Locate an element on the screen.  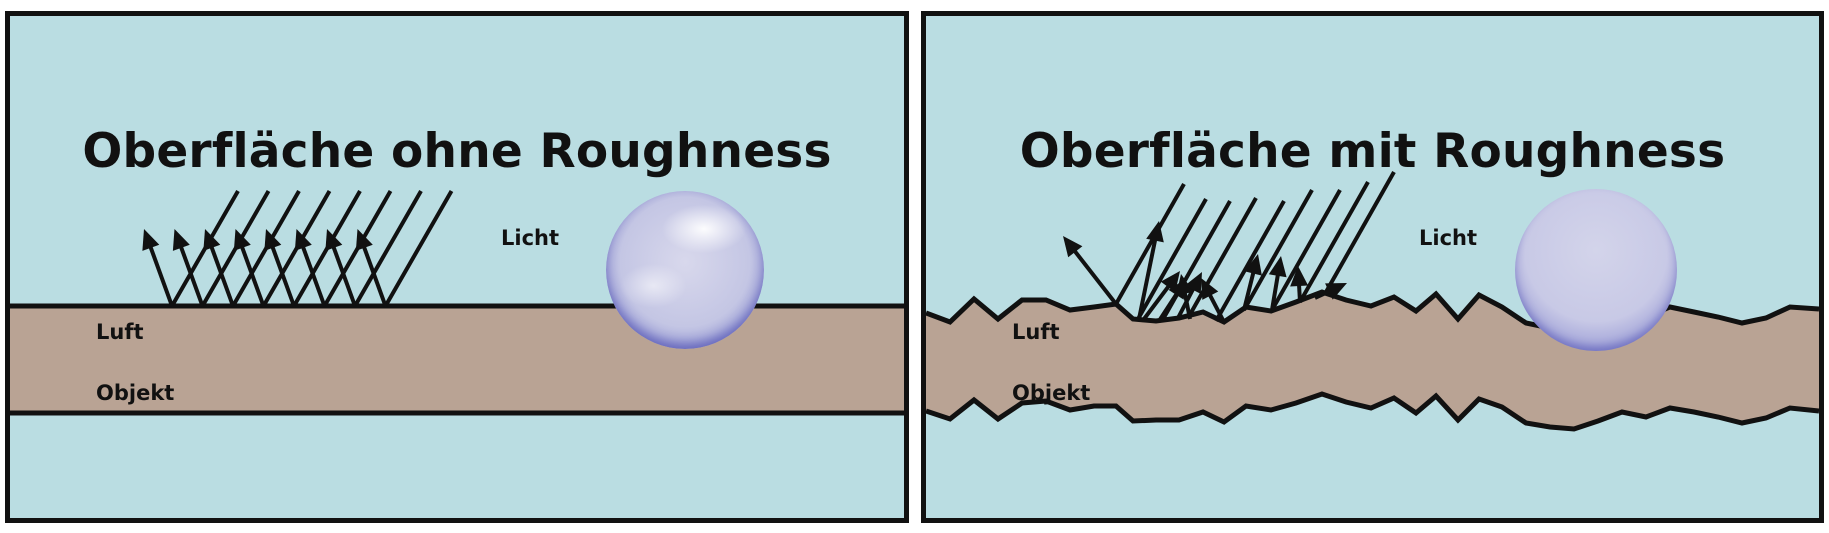
panel-title: Oberfläche ohne Roughness is located at coordinates (457, 151).